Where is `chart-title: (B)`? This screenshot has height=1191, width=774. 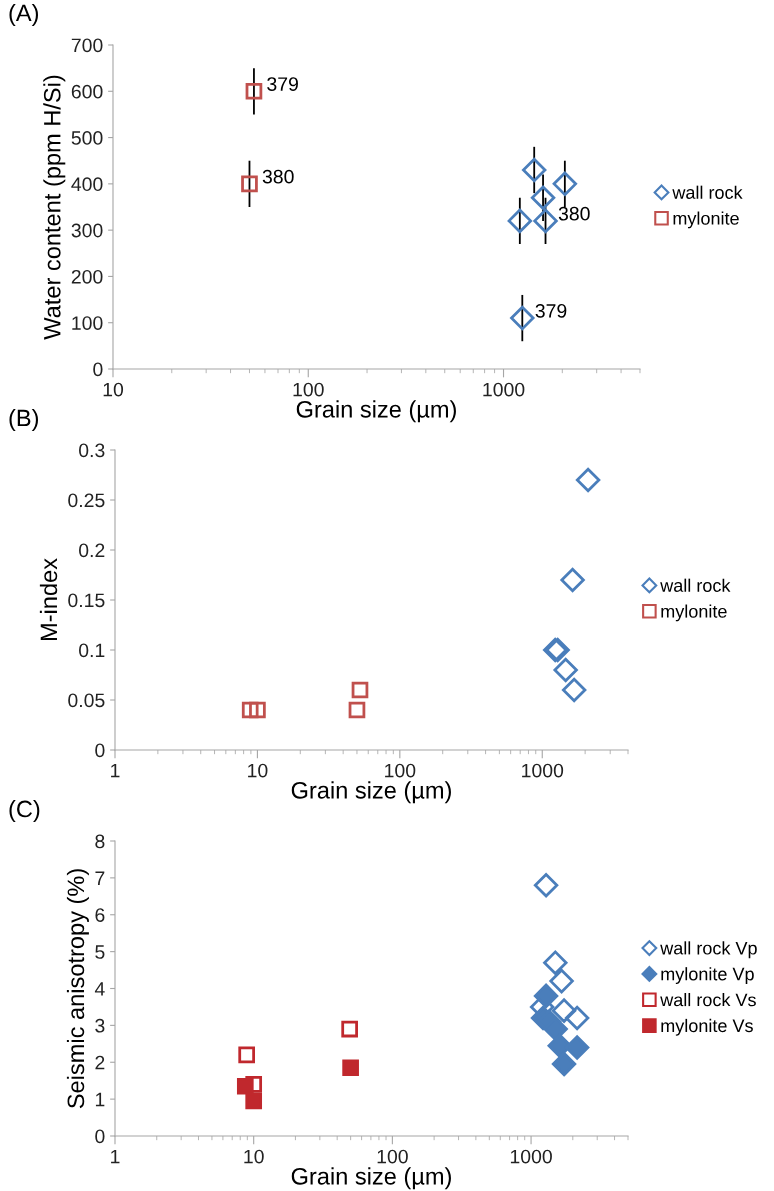
chart-title: (B) is located at coordinates (24, 419).